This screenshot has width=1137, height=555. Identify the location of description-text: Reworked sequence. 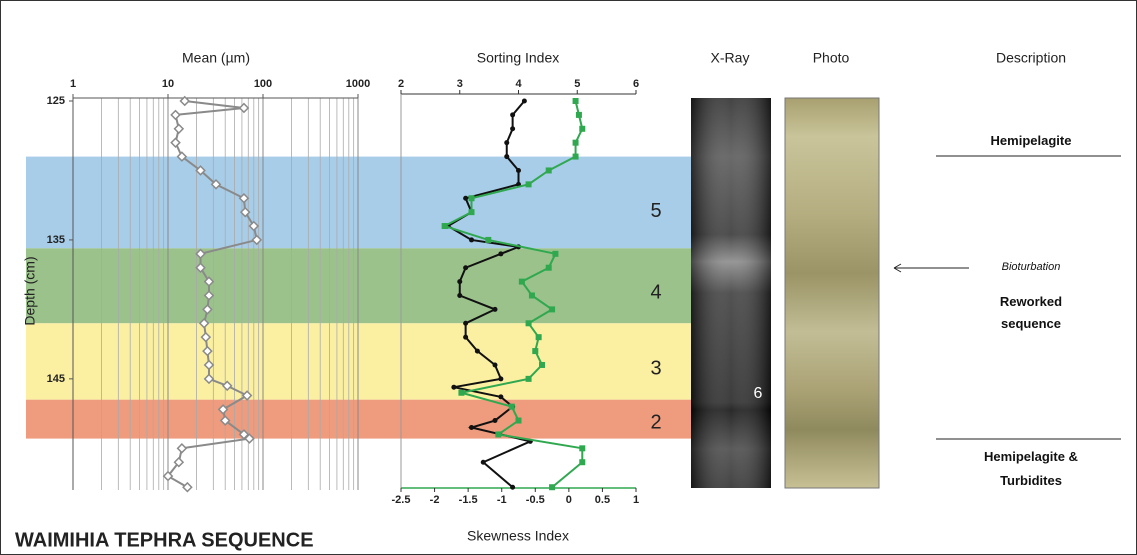
(1031, 312).